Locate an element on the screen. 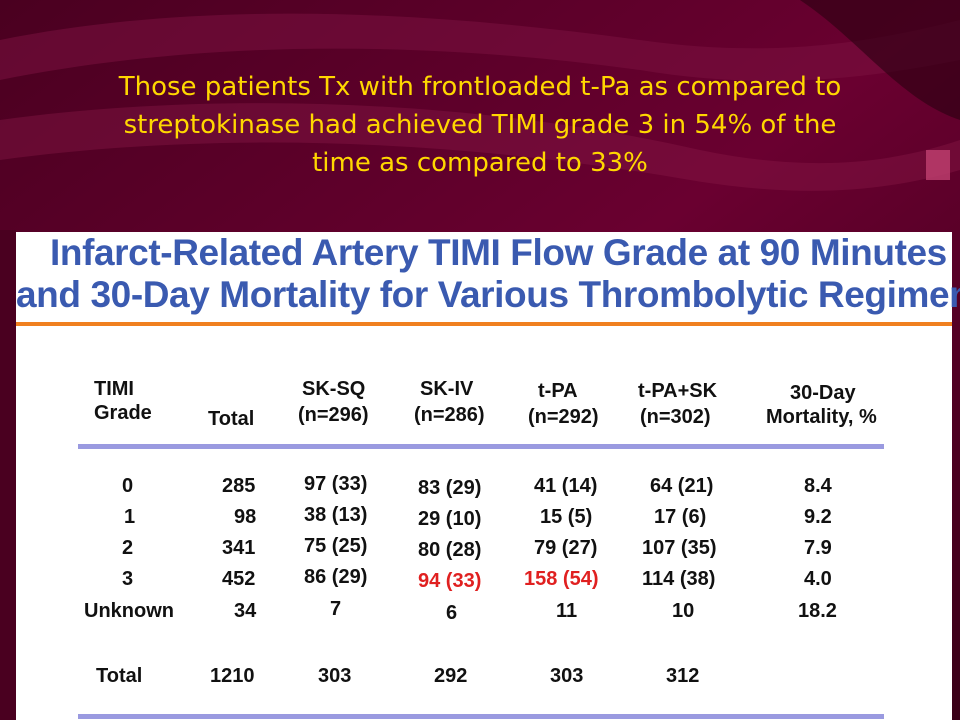  row-2-sk-sq: 75 (25) is located at coordinates (336, 546).